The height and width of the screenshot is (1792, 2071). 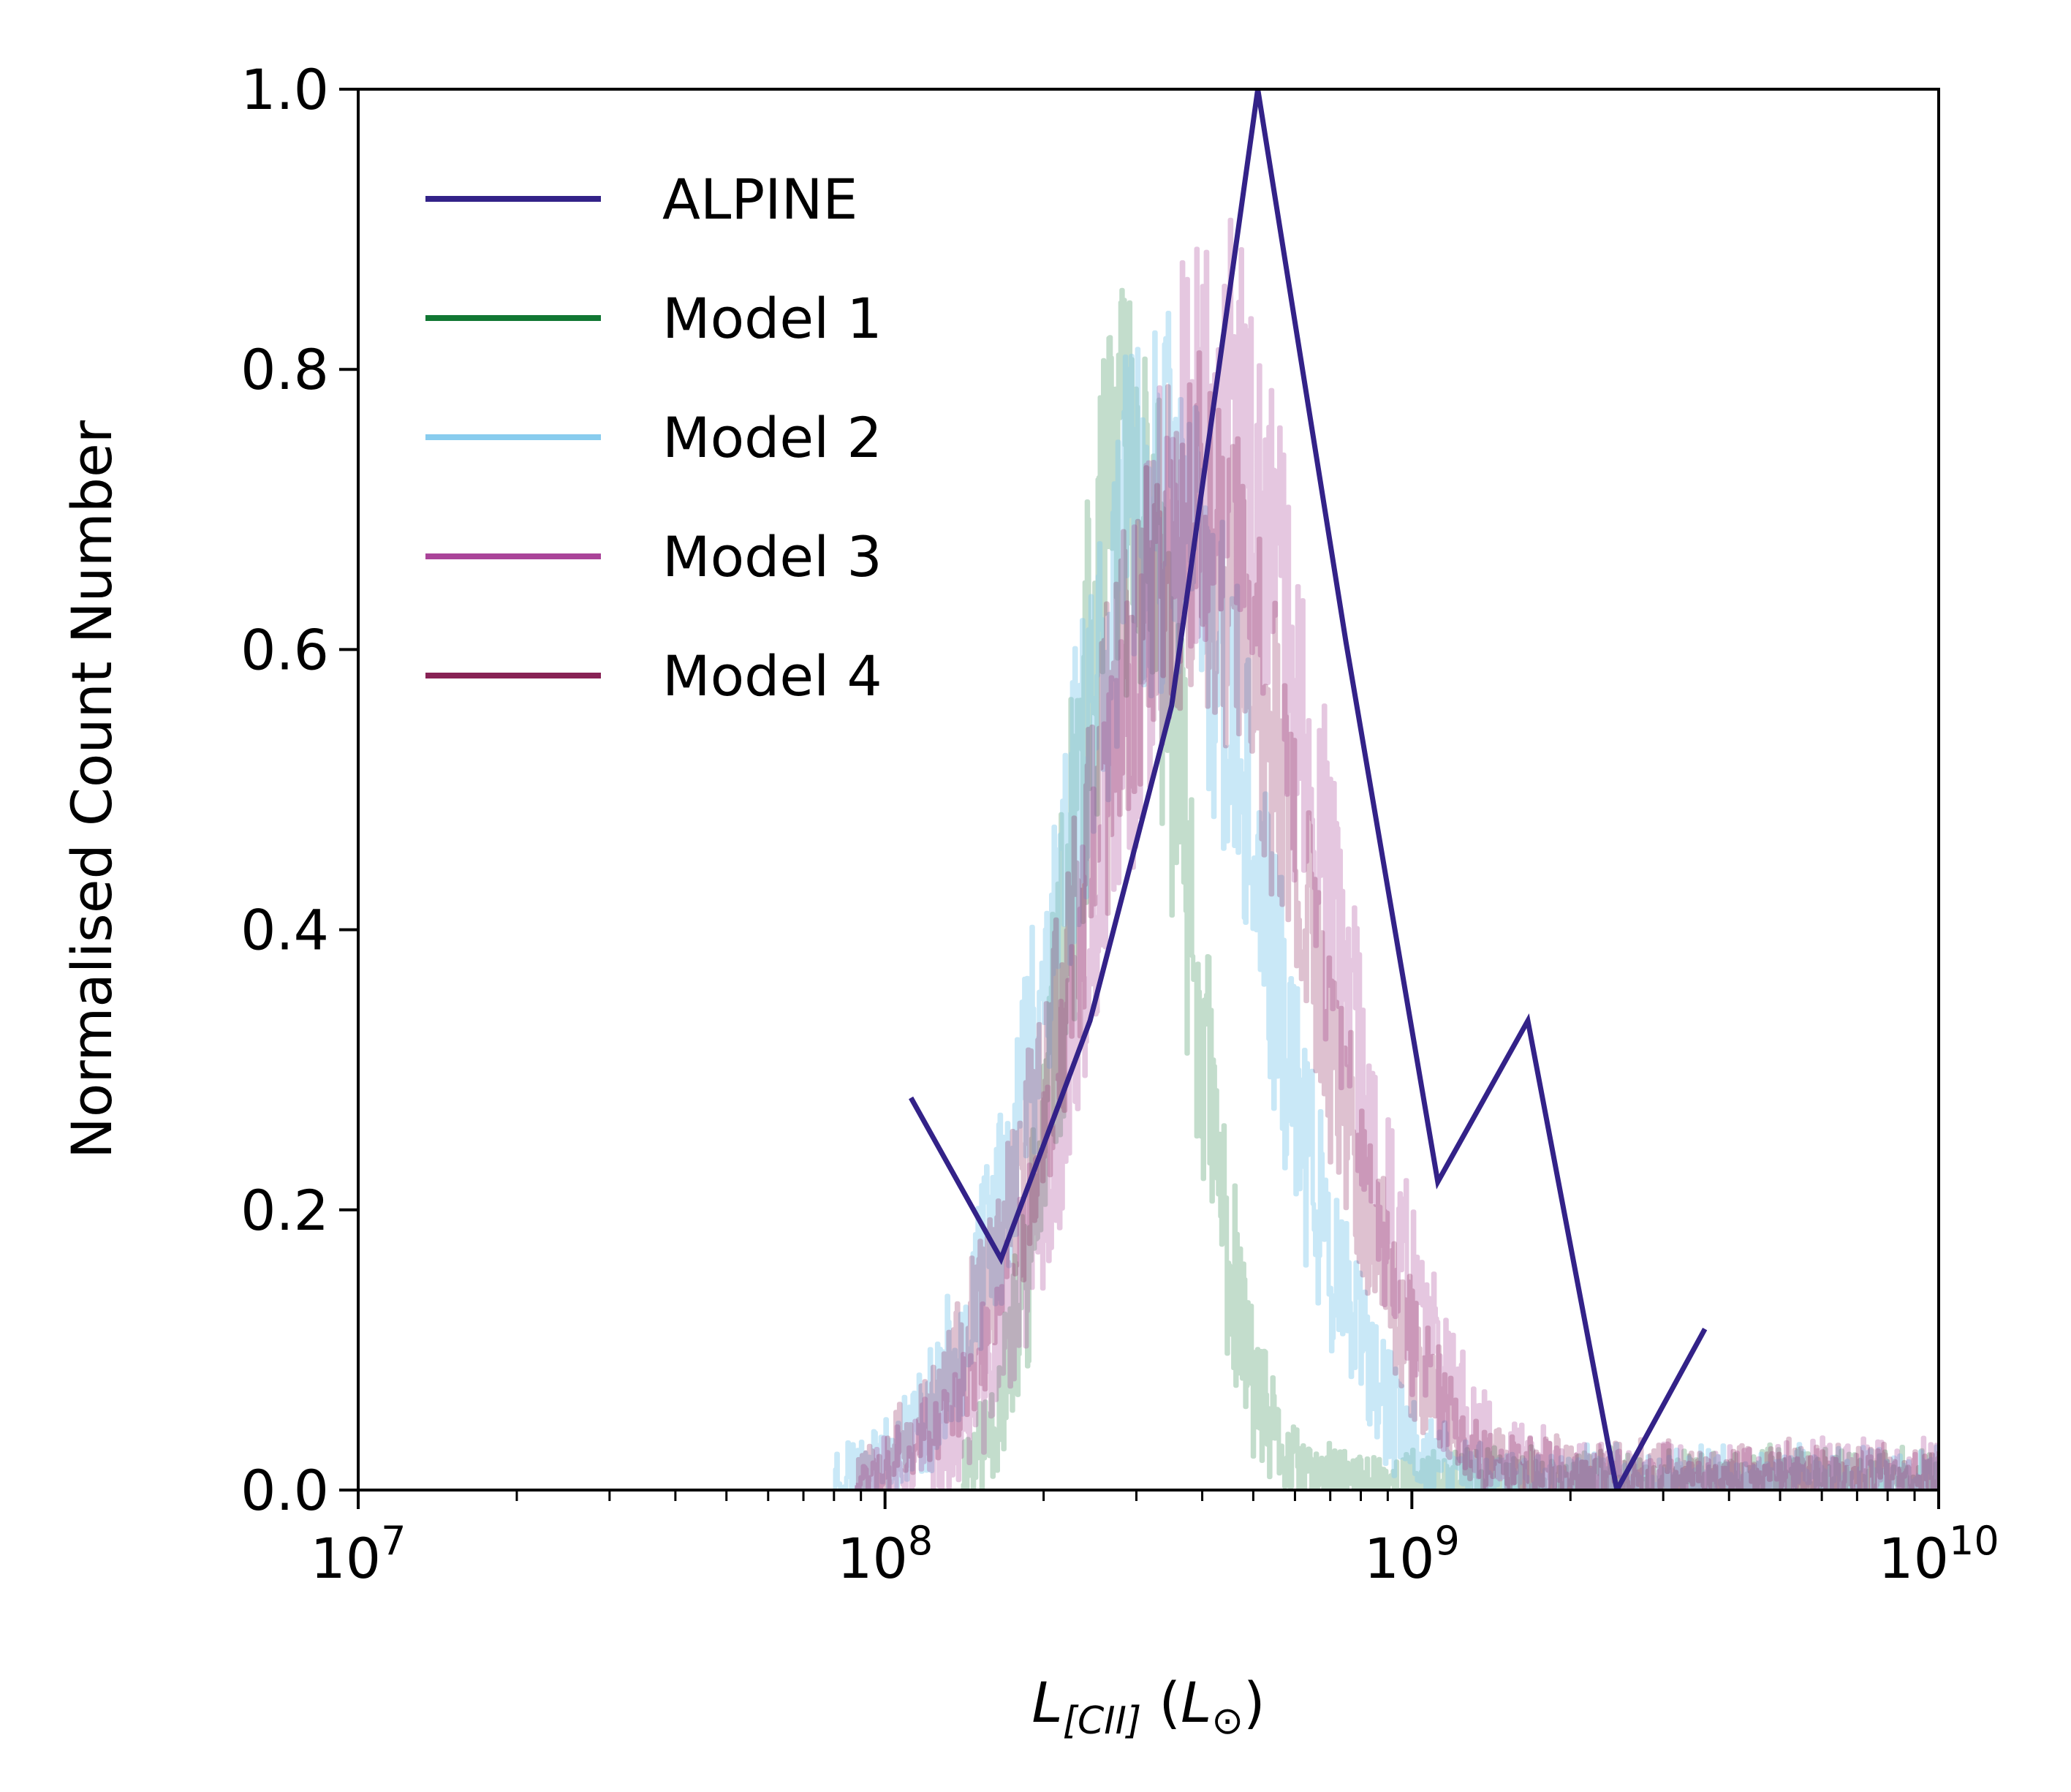 What do you see at coordinates (285, 369) in the screenshot?
I see `y-tick-label: 0.8` at bounding box center [285, 369].